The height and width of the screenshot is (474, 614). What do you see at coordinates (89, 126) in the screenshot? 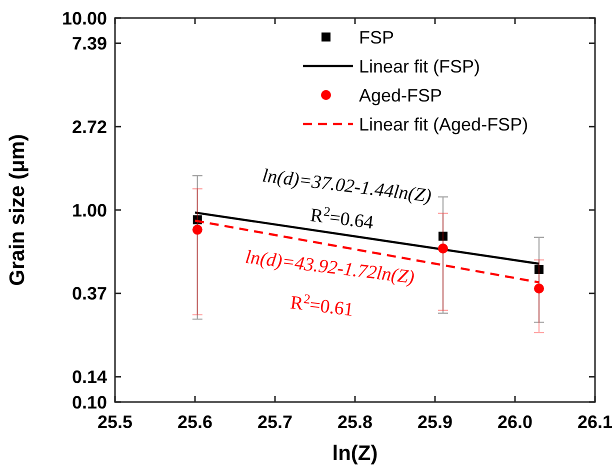
I see `y-tick-label: 2.72` at bounding box center [89, 126].